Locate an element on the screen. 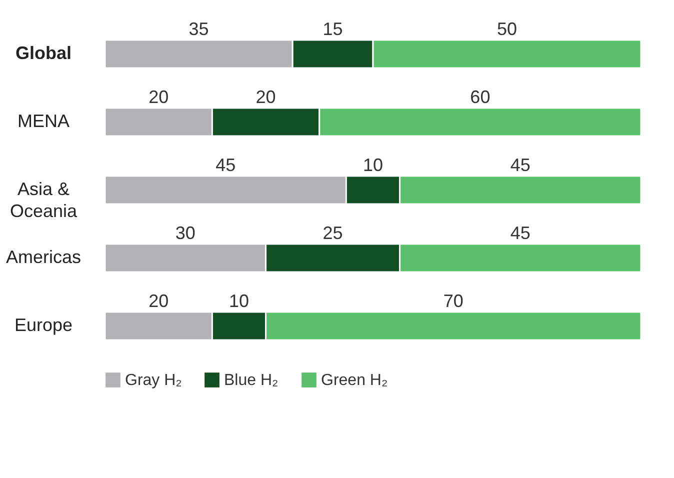  data-label: 60 is located at coordinates (480, 97).